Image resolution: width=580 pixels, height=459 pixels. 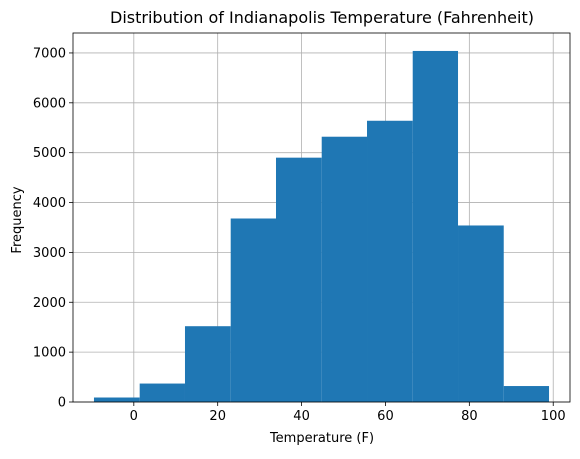 What do you see at coordinates (49, 103) in the screenshot?
I see `y-tick-label-6: 6000` at bounding box center [49, 103].